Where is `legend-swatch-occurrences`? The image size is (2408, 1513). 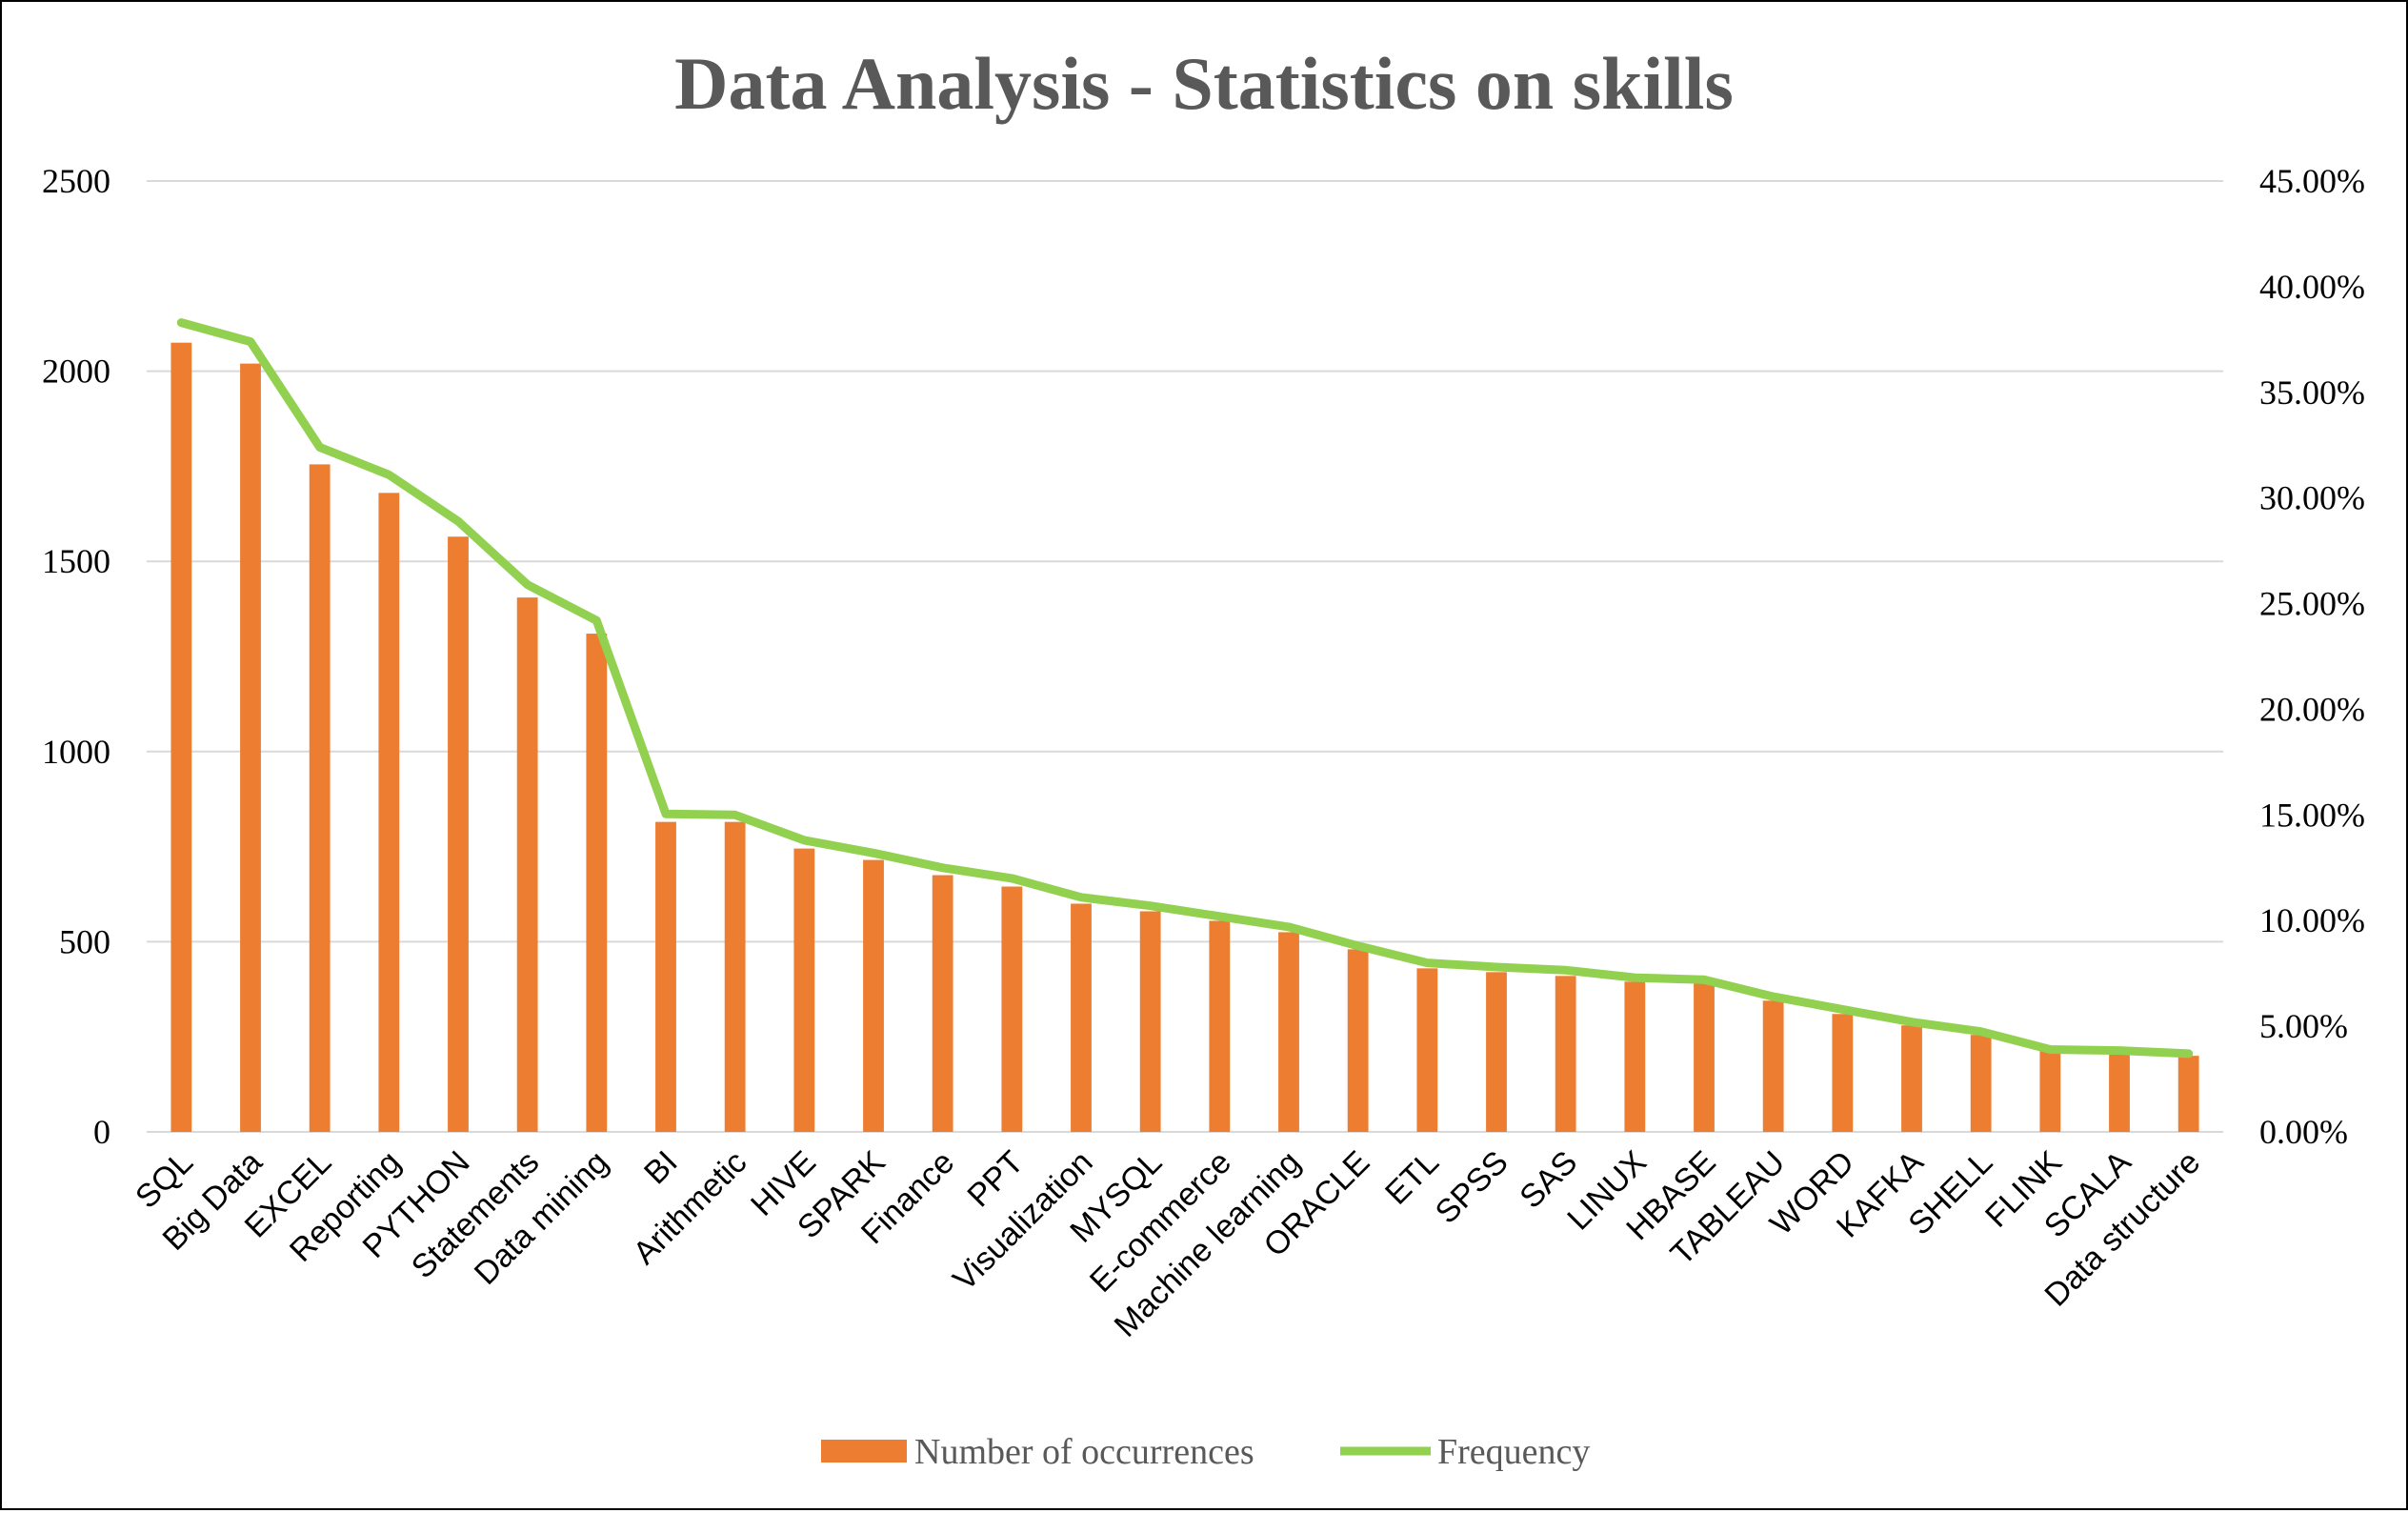 legend-swatch-occurrences is located at coordinates (864, 1451).